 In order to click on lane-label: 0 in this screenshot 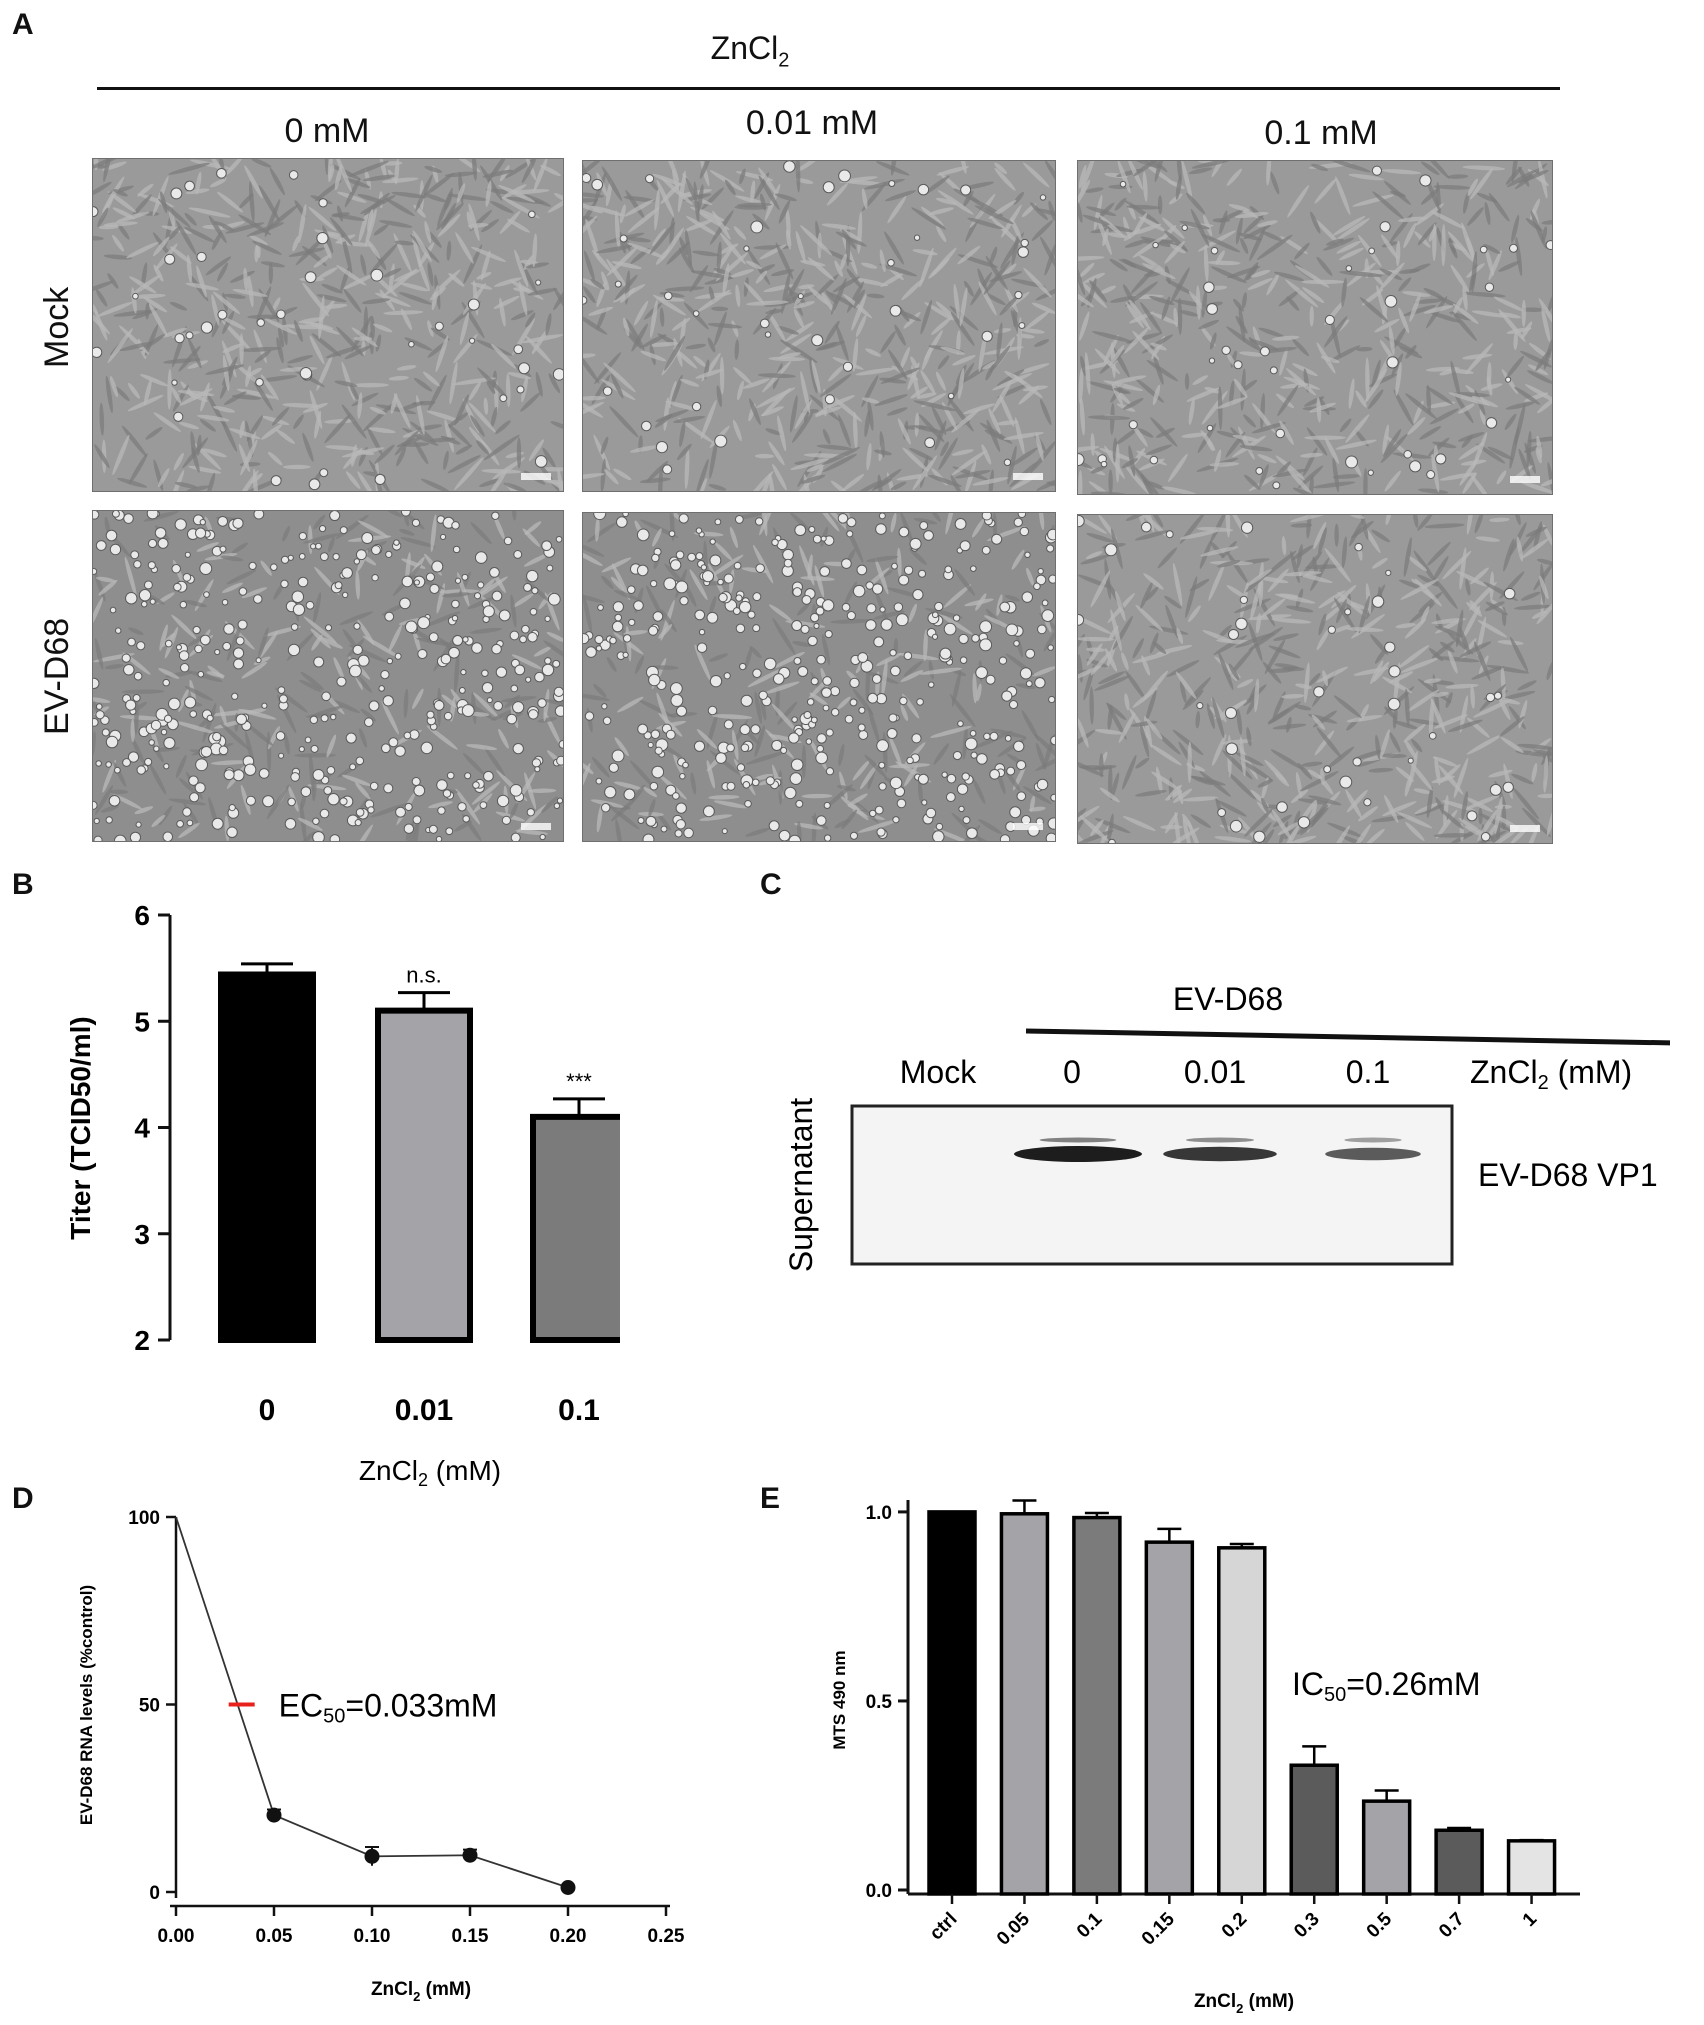, I will do `click(1072, 1072)`.